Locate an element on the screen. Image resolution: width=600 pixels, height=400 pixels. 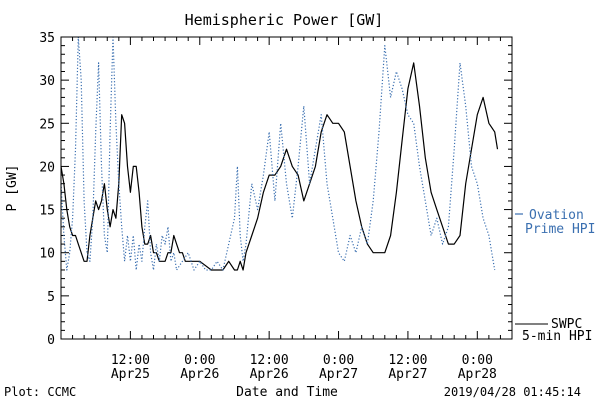
chart-title: Hemispheric Power [GW] is located at coordinates (284, 20).